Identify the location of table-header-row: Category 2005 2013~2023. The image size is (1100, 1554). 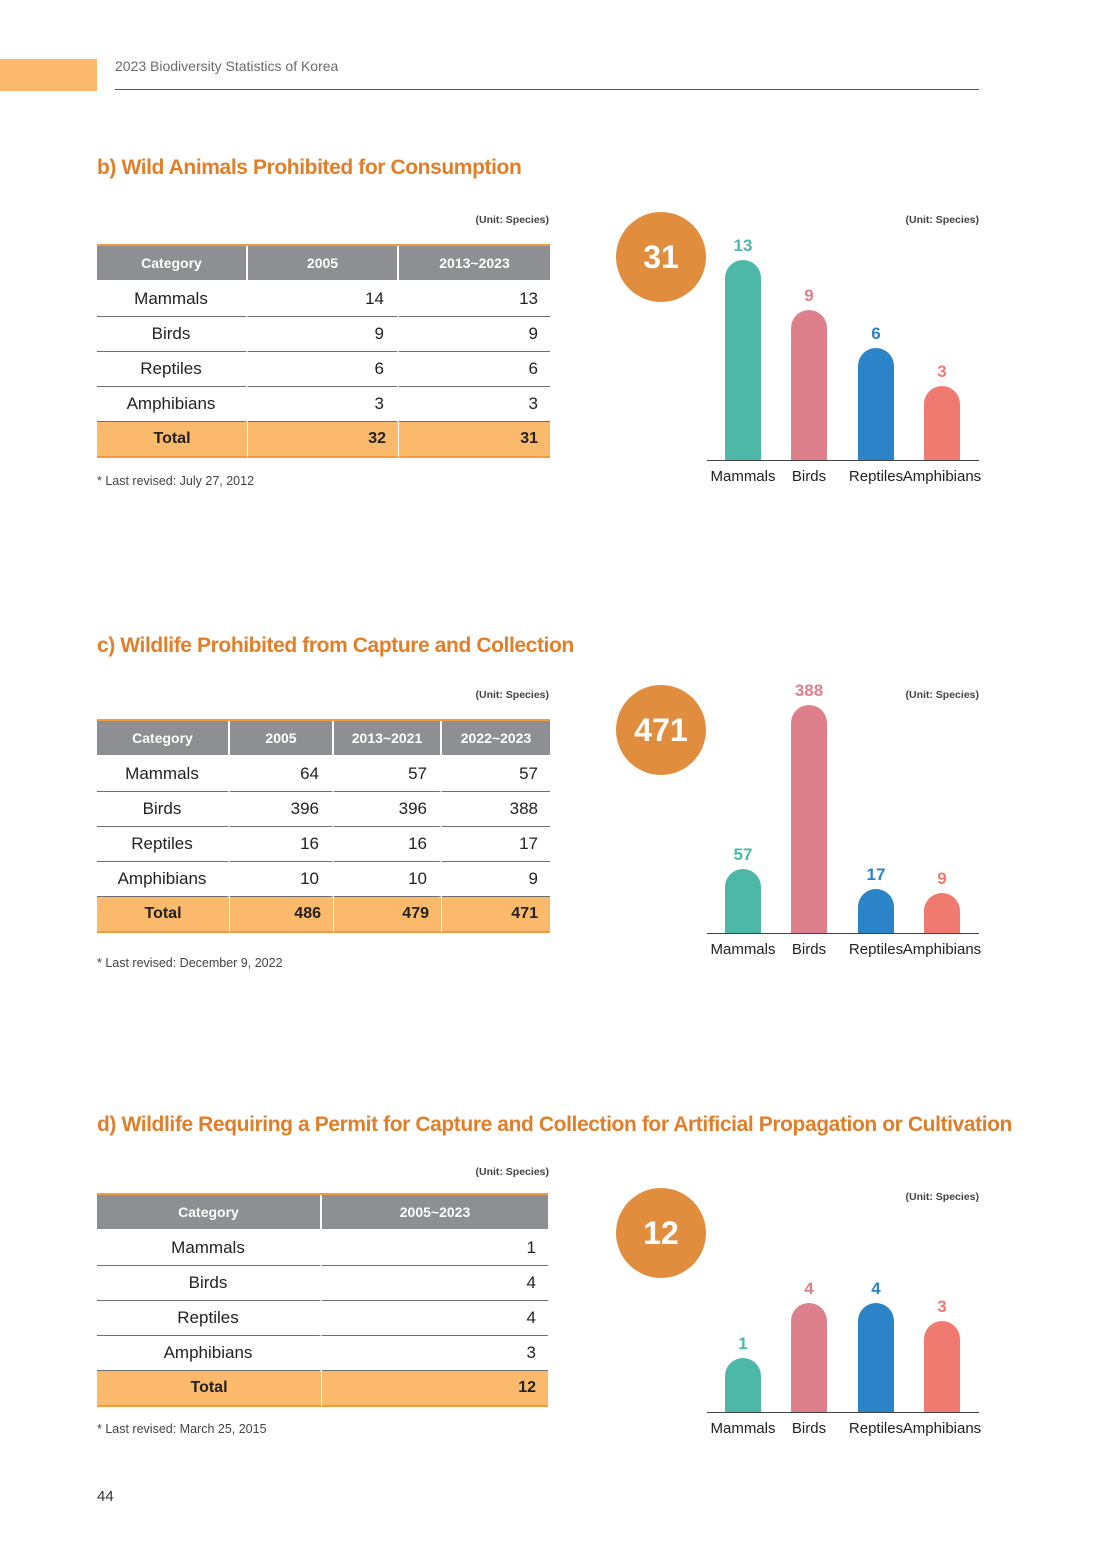
(323, 264).